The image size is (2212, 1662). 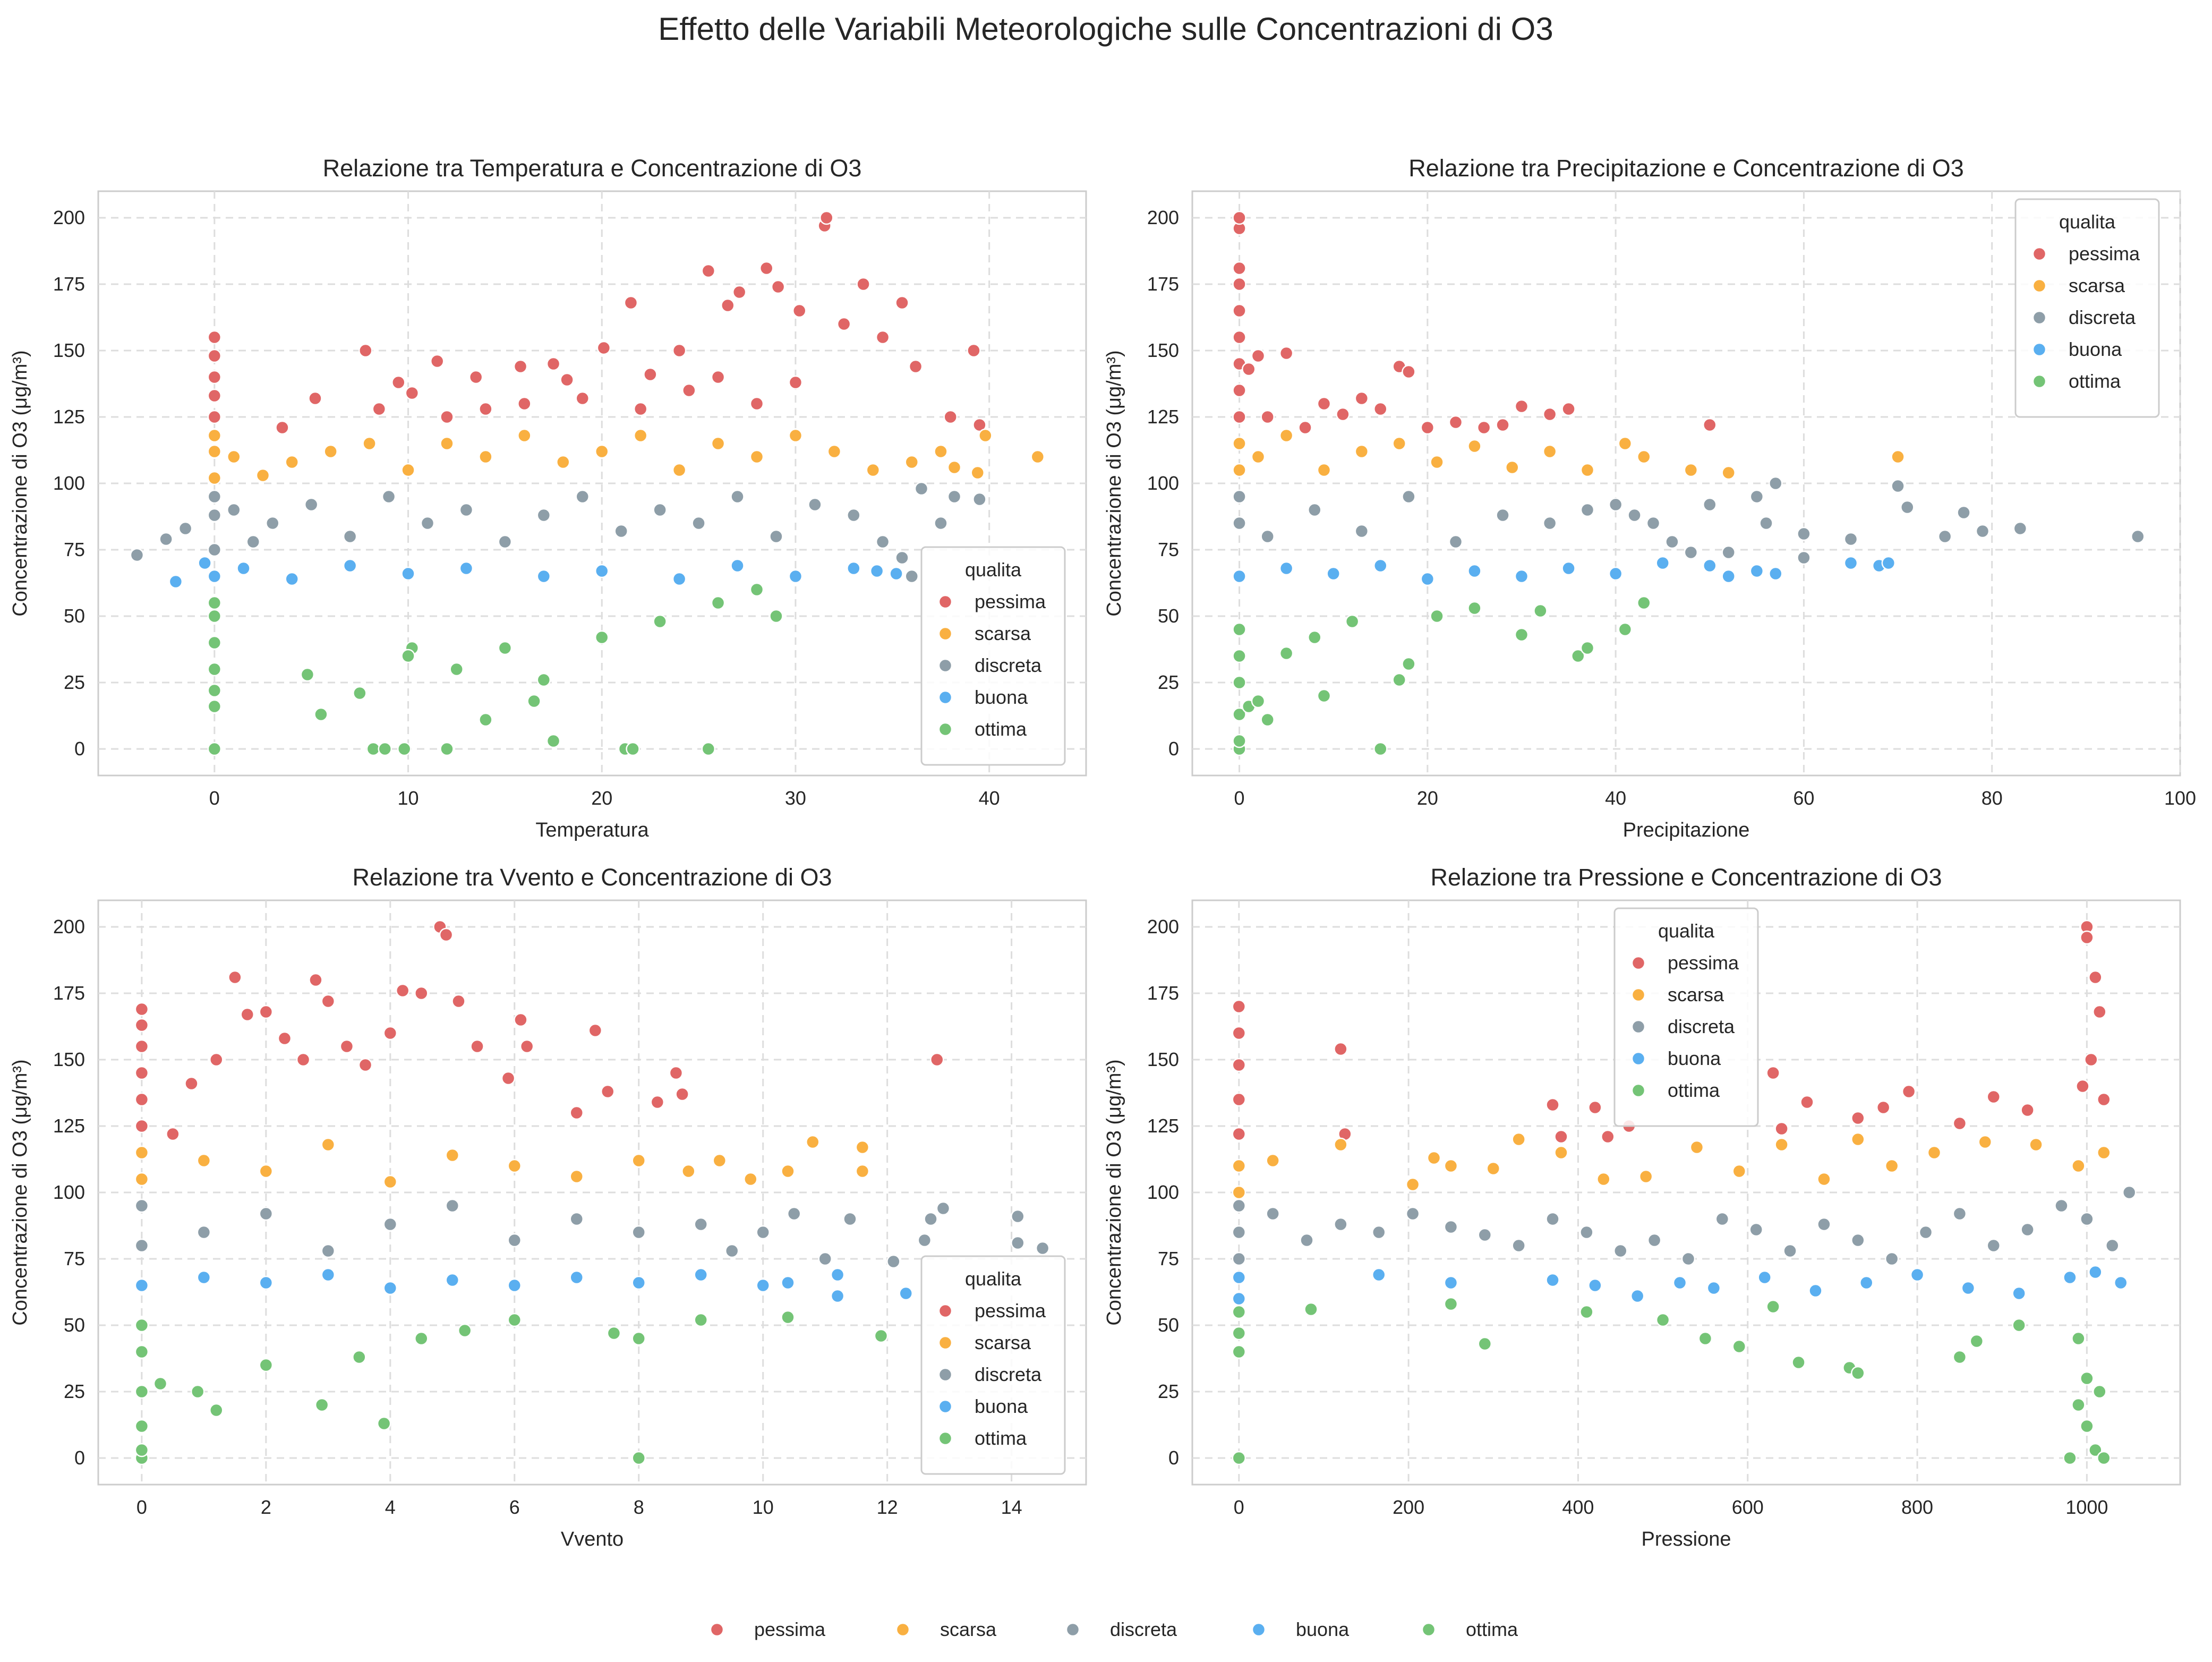 What do you see at coordinates (946, 1406) in the screenshot?
I see `legend-marker-buona` at bounding box center [946, 1406].